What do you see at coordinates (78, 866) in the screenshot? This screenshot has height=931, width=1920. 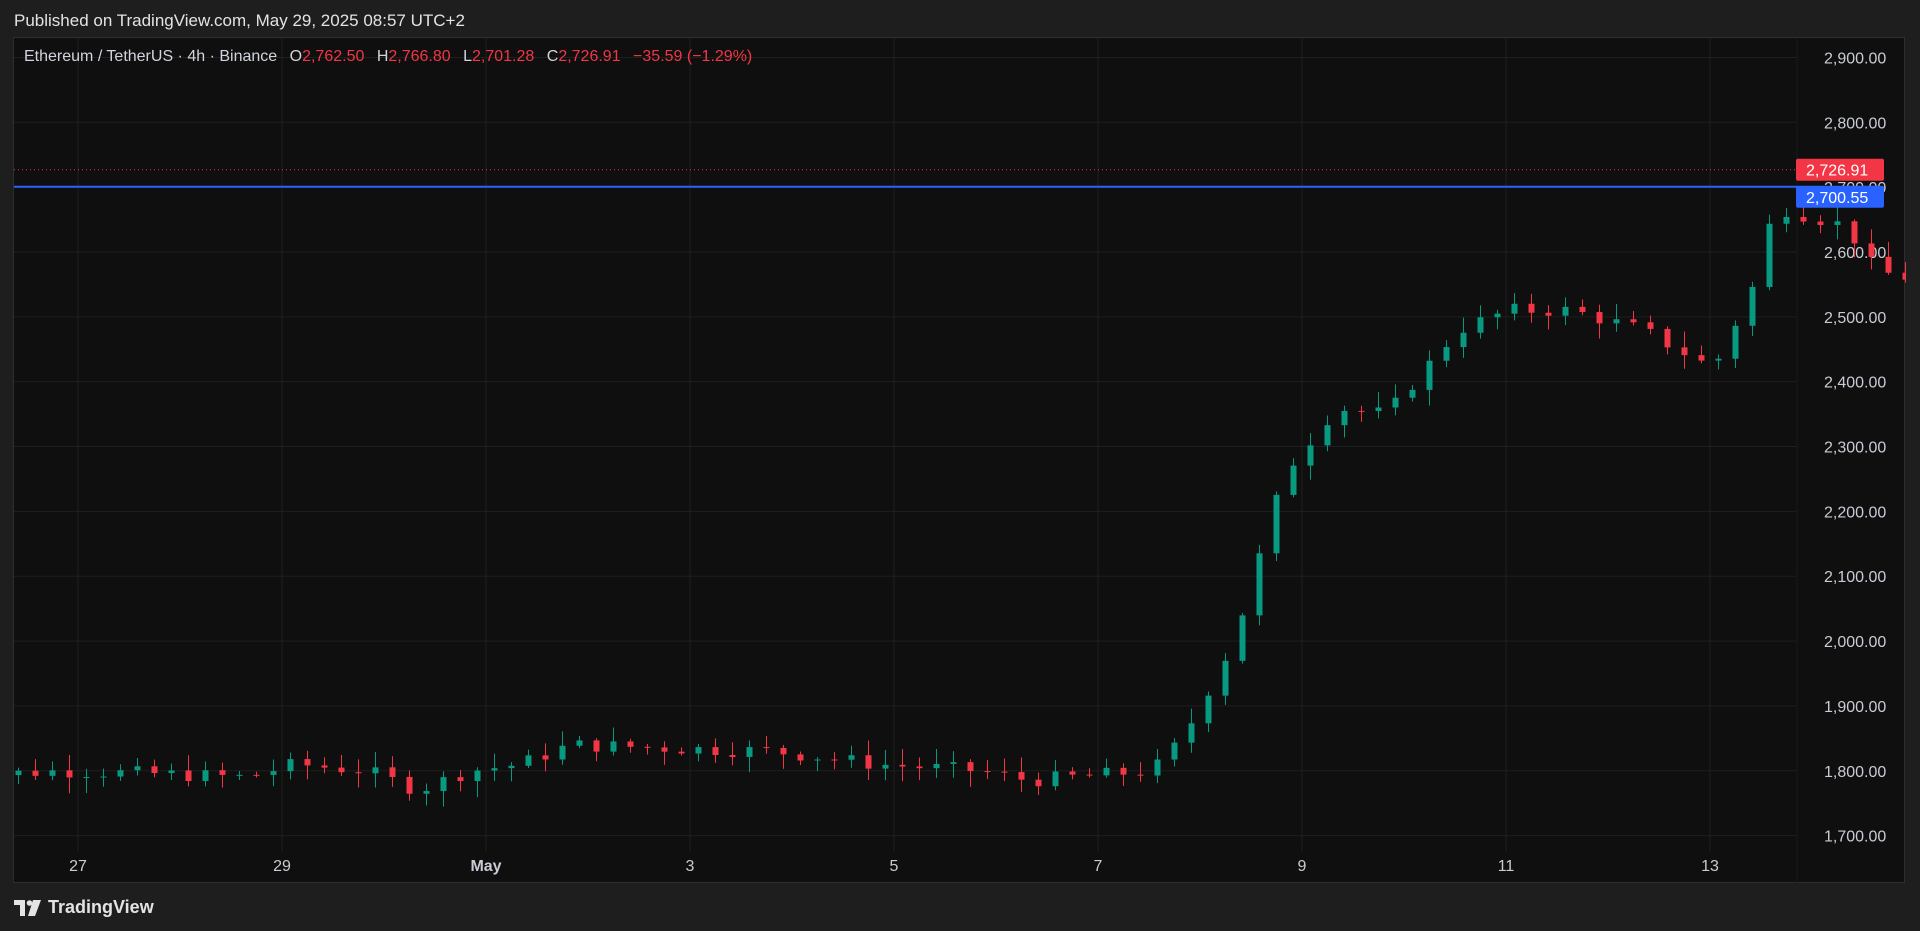 I see `x-tick-label: 27` at bounding box center [78, 866].